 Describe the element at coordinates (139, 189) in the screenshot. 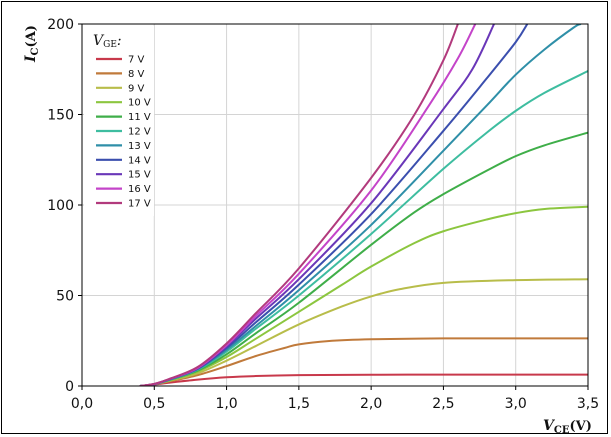

I see `legend-label-16v: 16 V` at that location.